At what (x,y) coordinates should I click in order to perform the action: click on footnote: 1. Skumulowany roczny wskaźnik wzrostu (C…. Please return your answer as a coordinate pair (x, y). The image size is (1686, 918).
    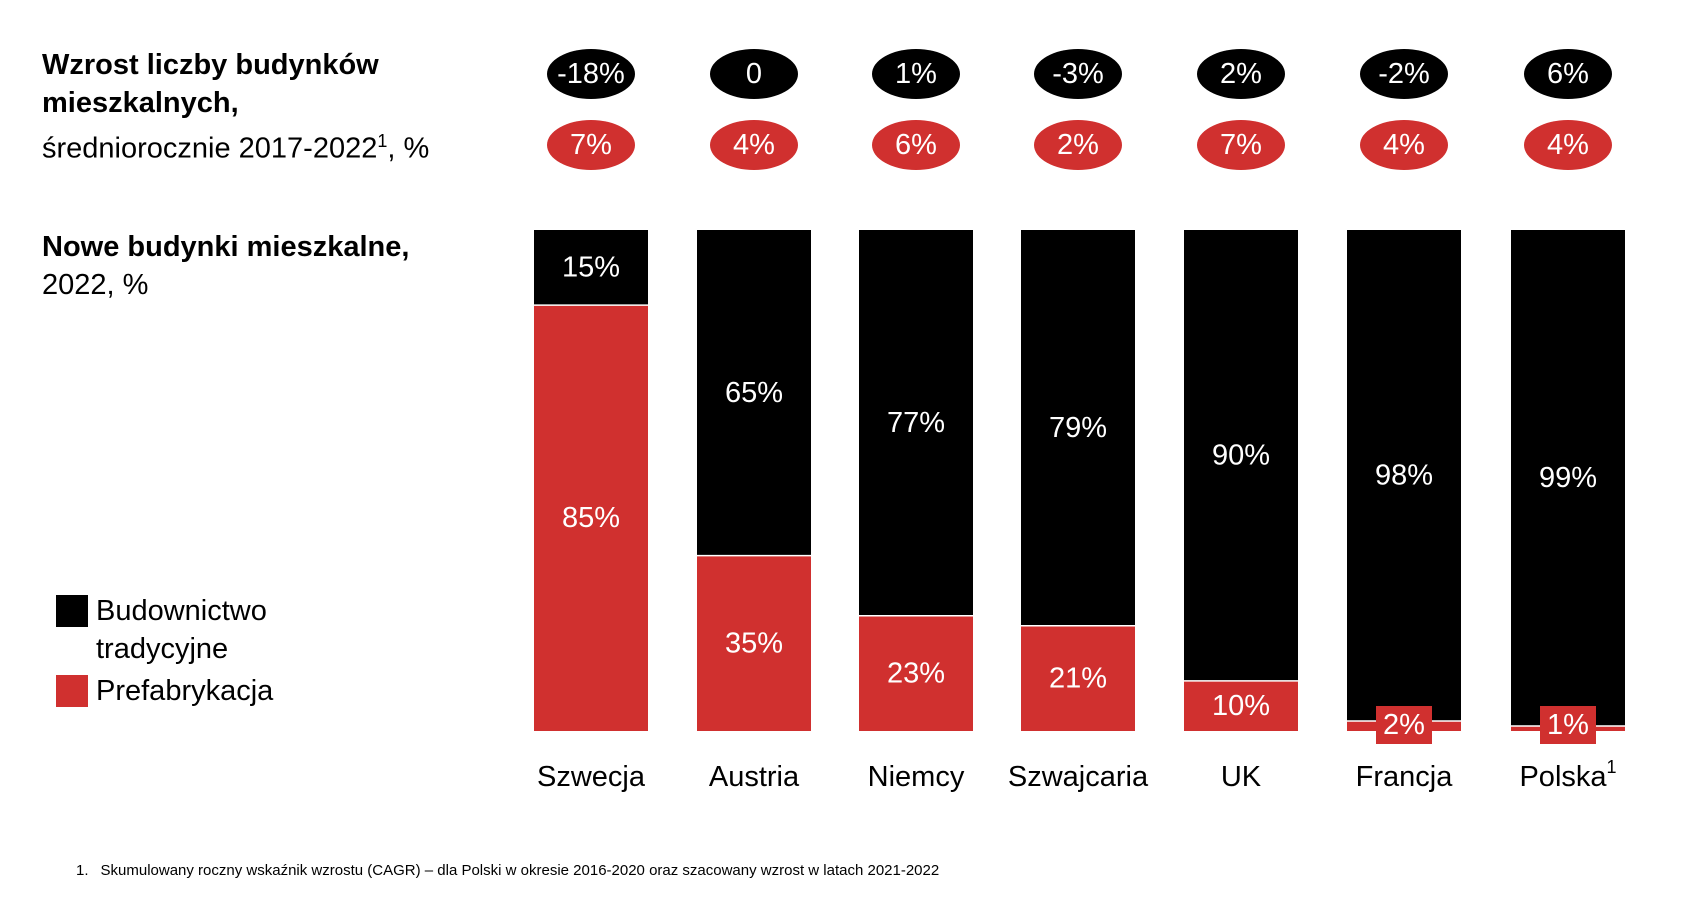
    Looking at the image, I should click on (507, 870).